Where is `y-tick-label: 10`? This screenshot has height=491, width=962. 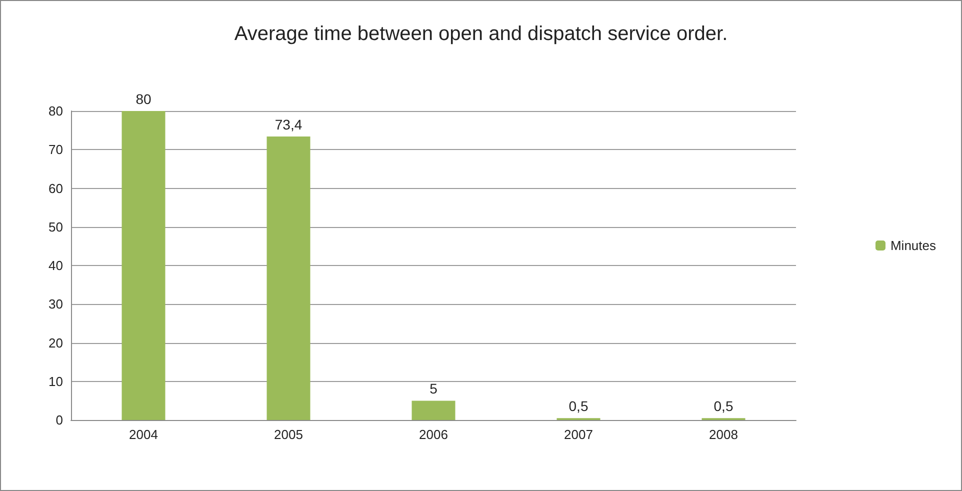
y-tick-label: 10 is located at coordinates (55, 381).